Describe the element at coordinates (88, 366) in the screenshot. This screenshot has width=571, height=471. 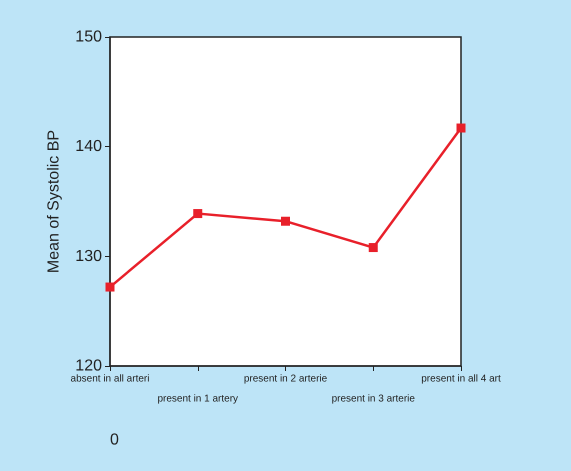
I see `y-tick-label: 120` at that location.